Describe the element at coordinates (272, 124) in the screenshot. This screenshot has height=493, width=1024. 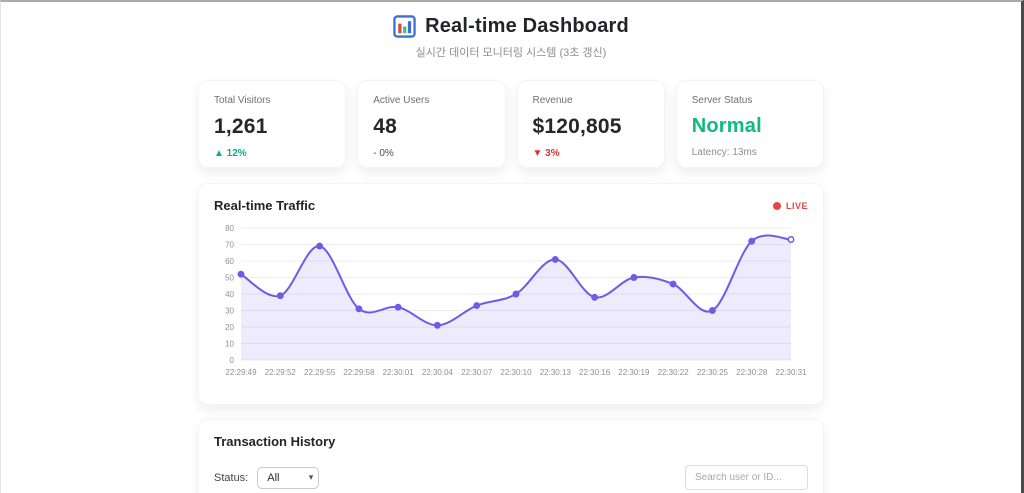
I see `stat-card-total-visitors: Total Visitors 1,261 ▲ 12%` at that location.